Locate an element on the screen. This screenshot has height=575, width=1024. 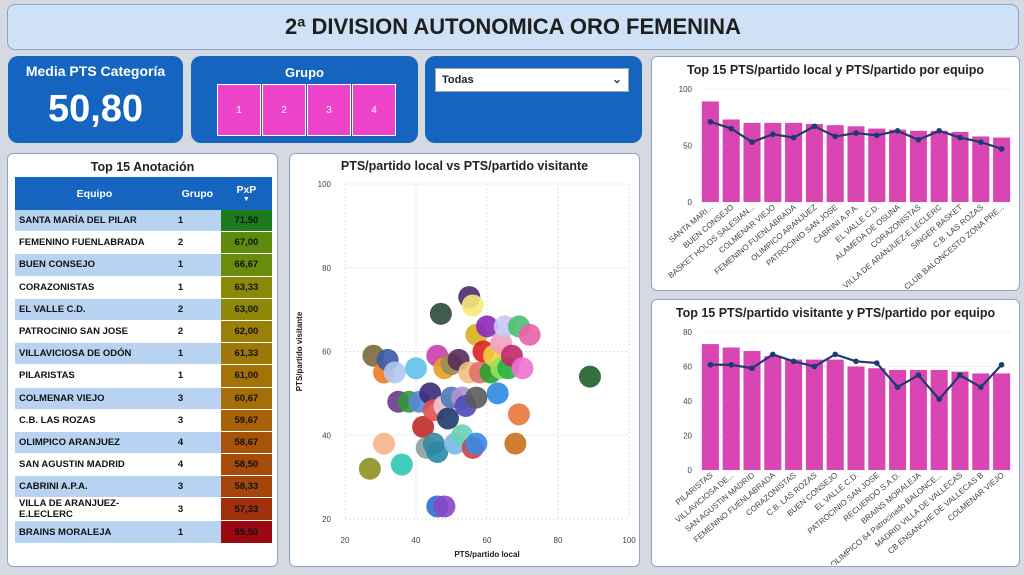
table-row: FEMENINO FUENLABRADA 2 67,00 is located at coordinates (143, 243).